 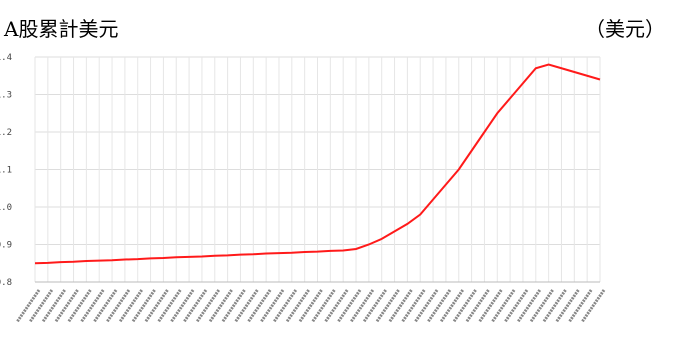 What do you see at coordinates (6, 283) in the screenshot?
I see `y-tick-label: 0.8` at bounding box center [6, 283].